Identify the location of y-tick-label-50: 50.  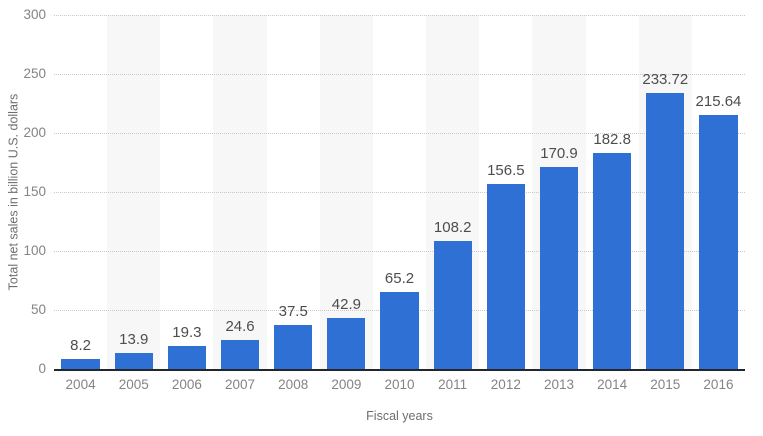
(38, 309).